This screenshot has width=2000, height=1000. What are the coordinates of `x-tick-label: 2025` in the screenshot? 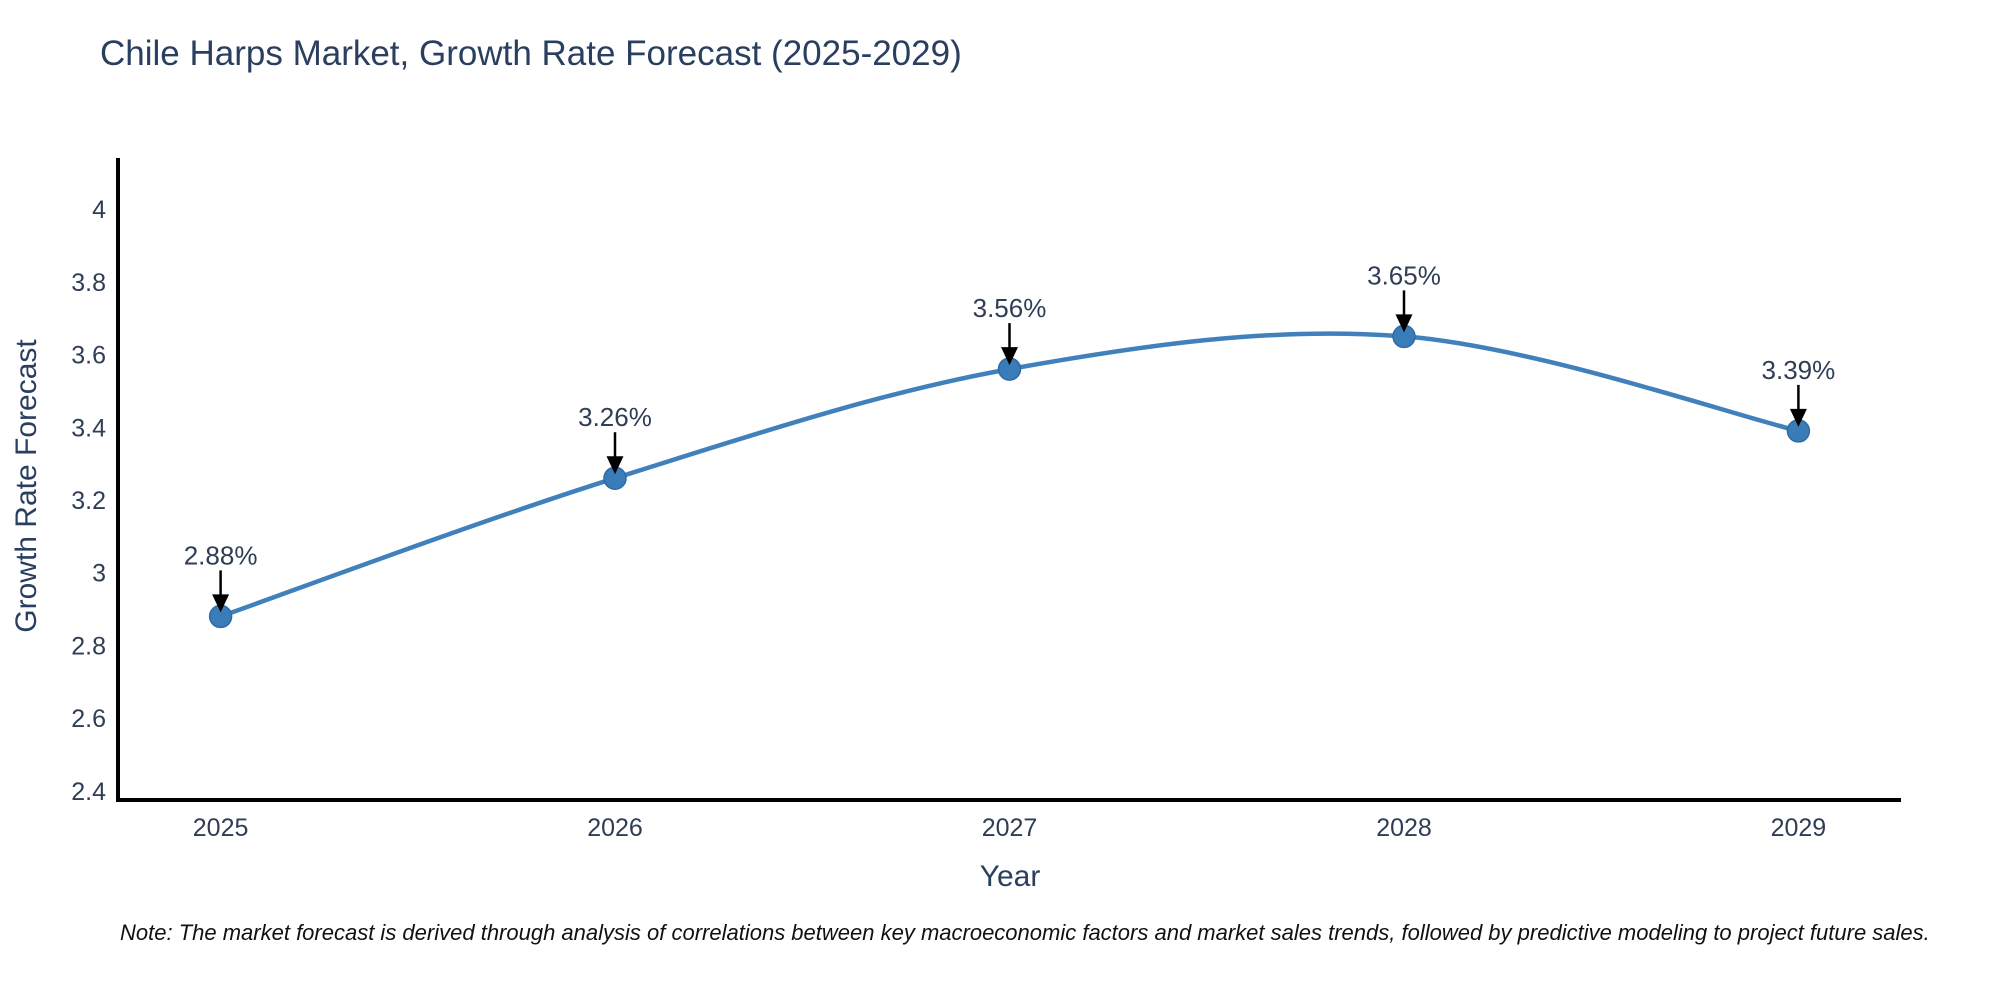 It's located at (221, 828).